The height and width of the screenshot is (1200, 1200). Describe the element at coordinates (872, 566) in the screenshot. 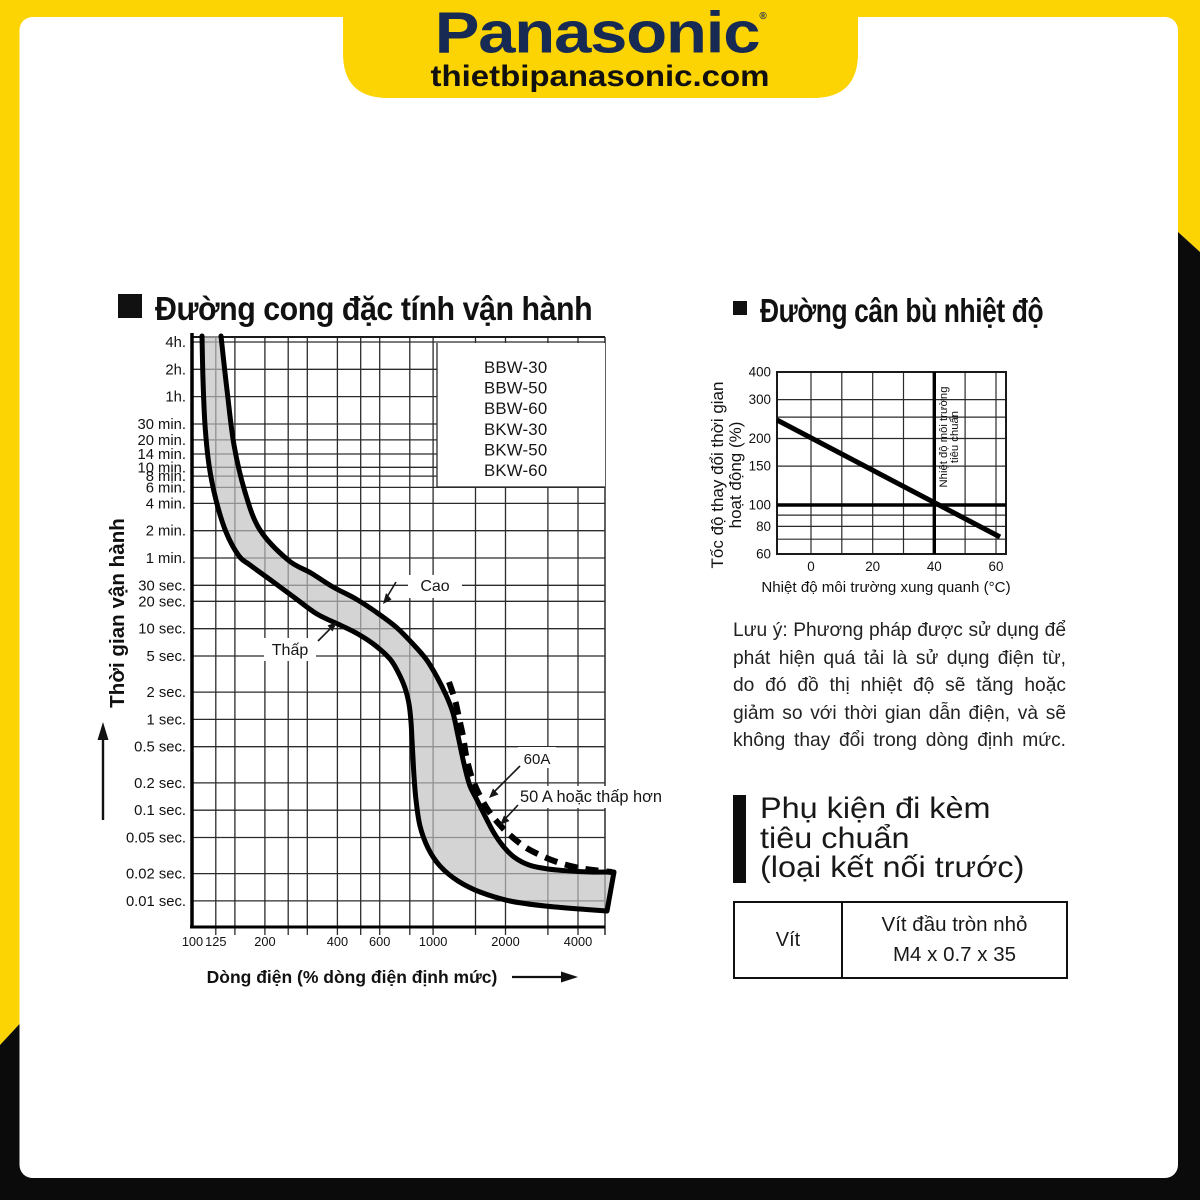

I see `svg-text: 20` at that location.